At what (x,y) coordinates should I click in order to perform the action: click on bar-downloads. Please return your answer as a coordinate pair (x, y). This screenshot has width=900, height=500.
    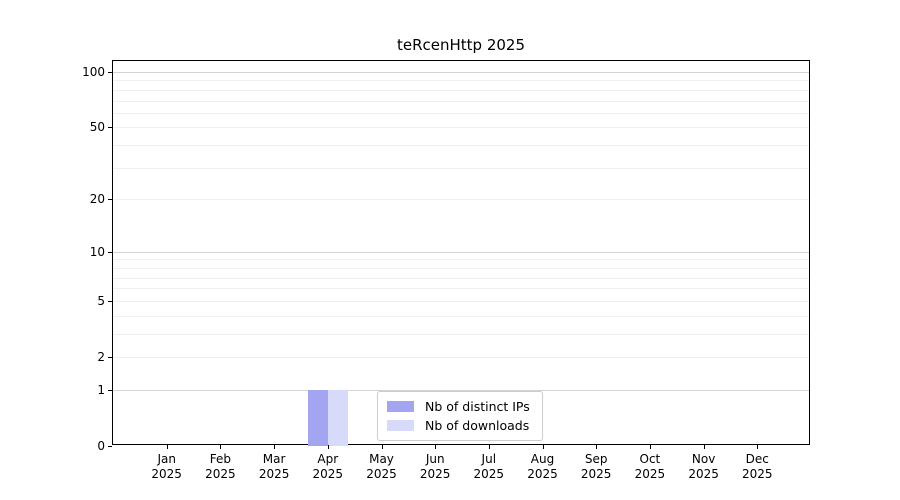
    Looking at the image, I should click on (337, 417).